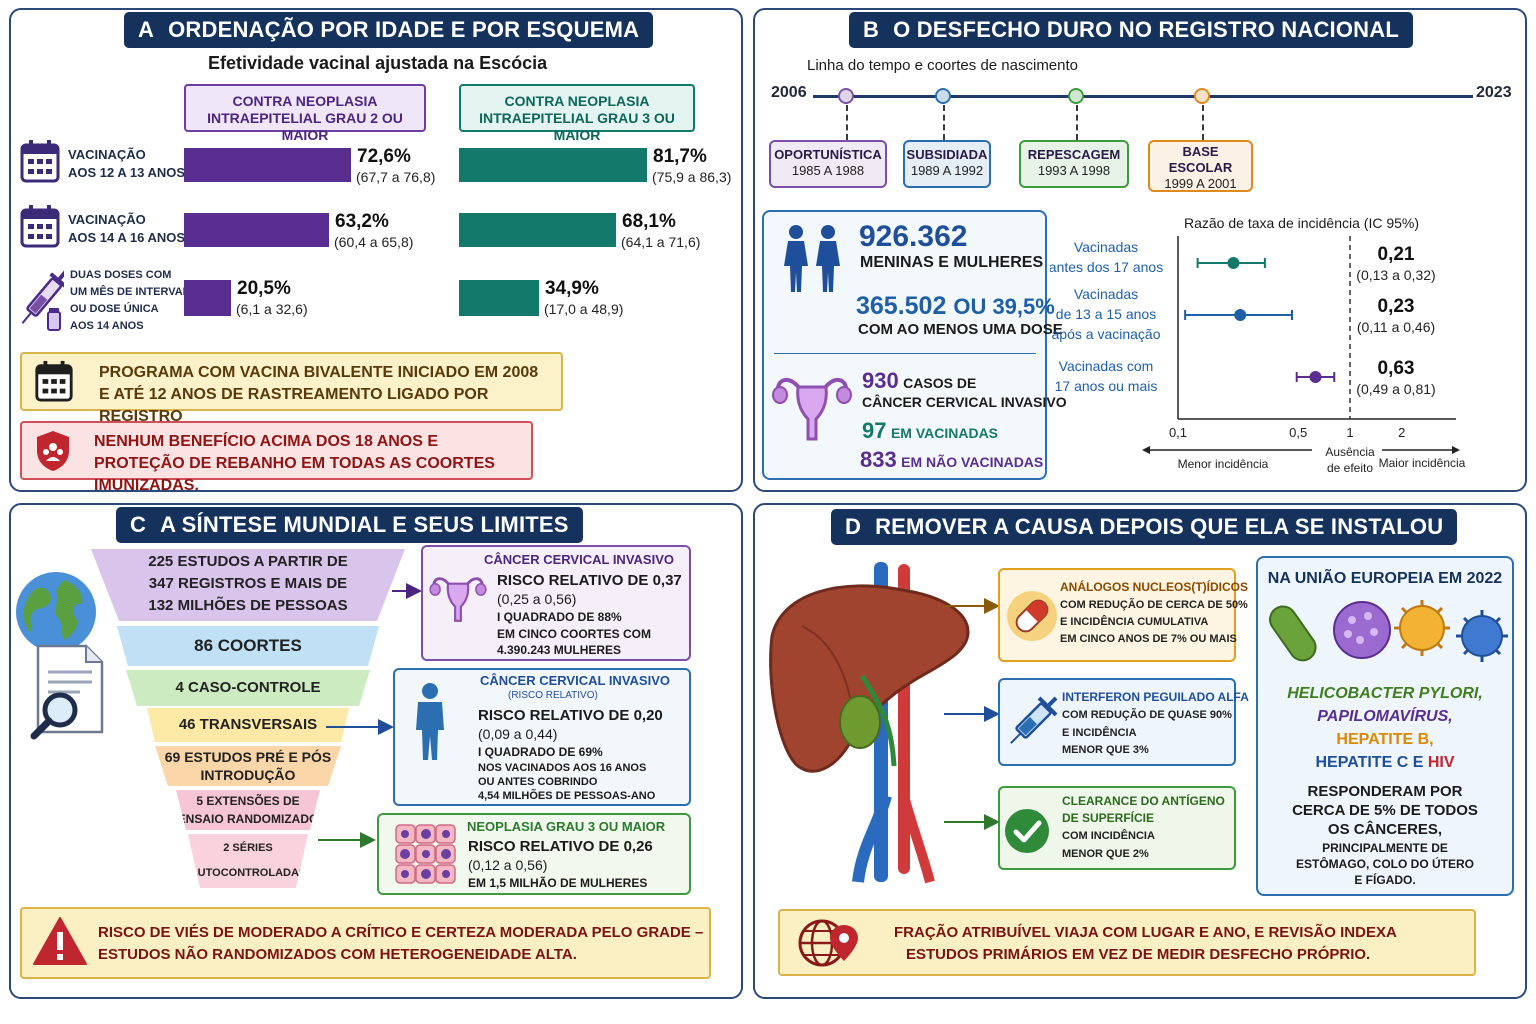 The height and width of the screenshot is (1024, 1536). What do you see at coordinates (1106, 366) in the screenshot?
I see `forest-row-label: Vacinadas com` at bounding box center [1106, 366].